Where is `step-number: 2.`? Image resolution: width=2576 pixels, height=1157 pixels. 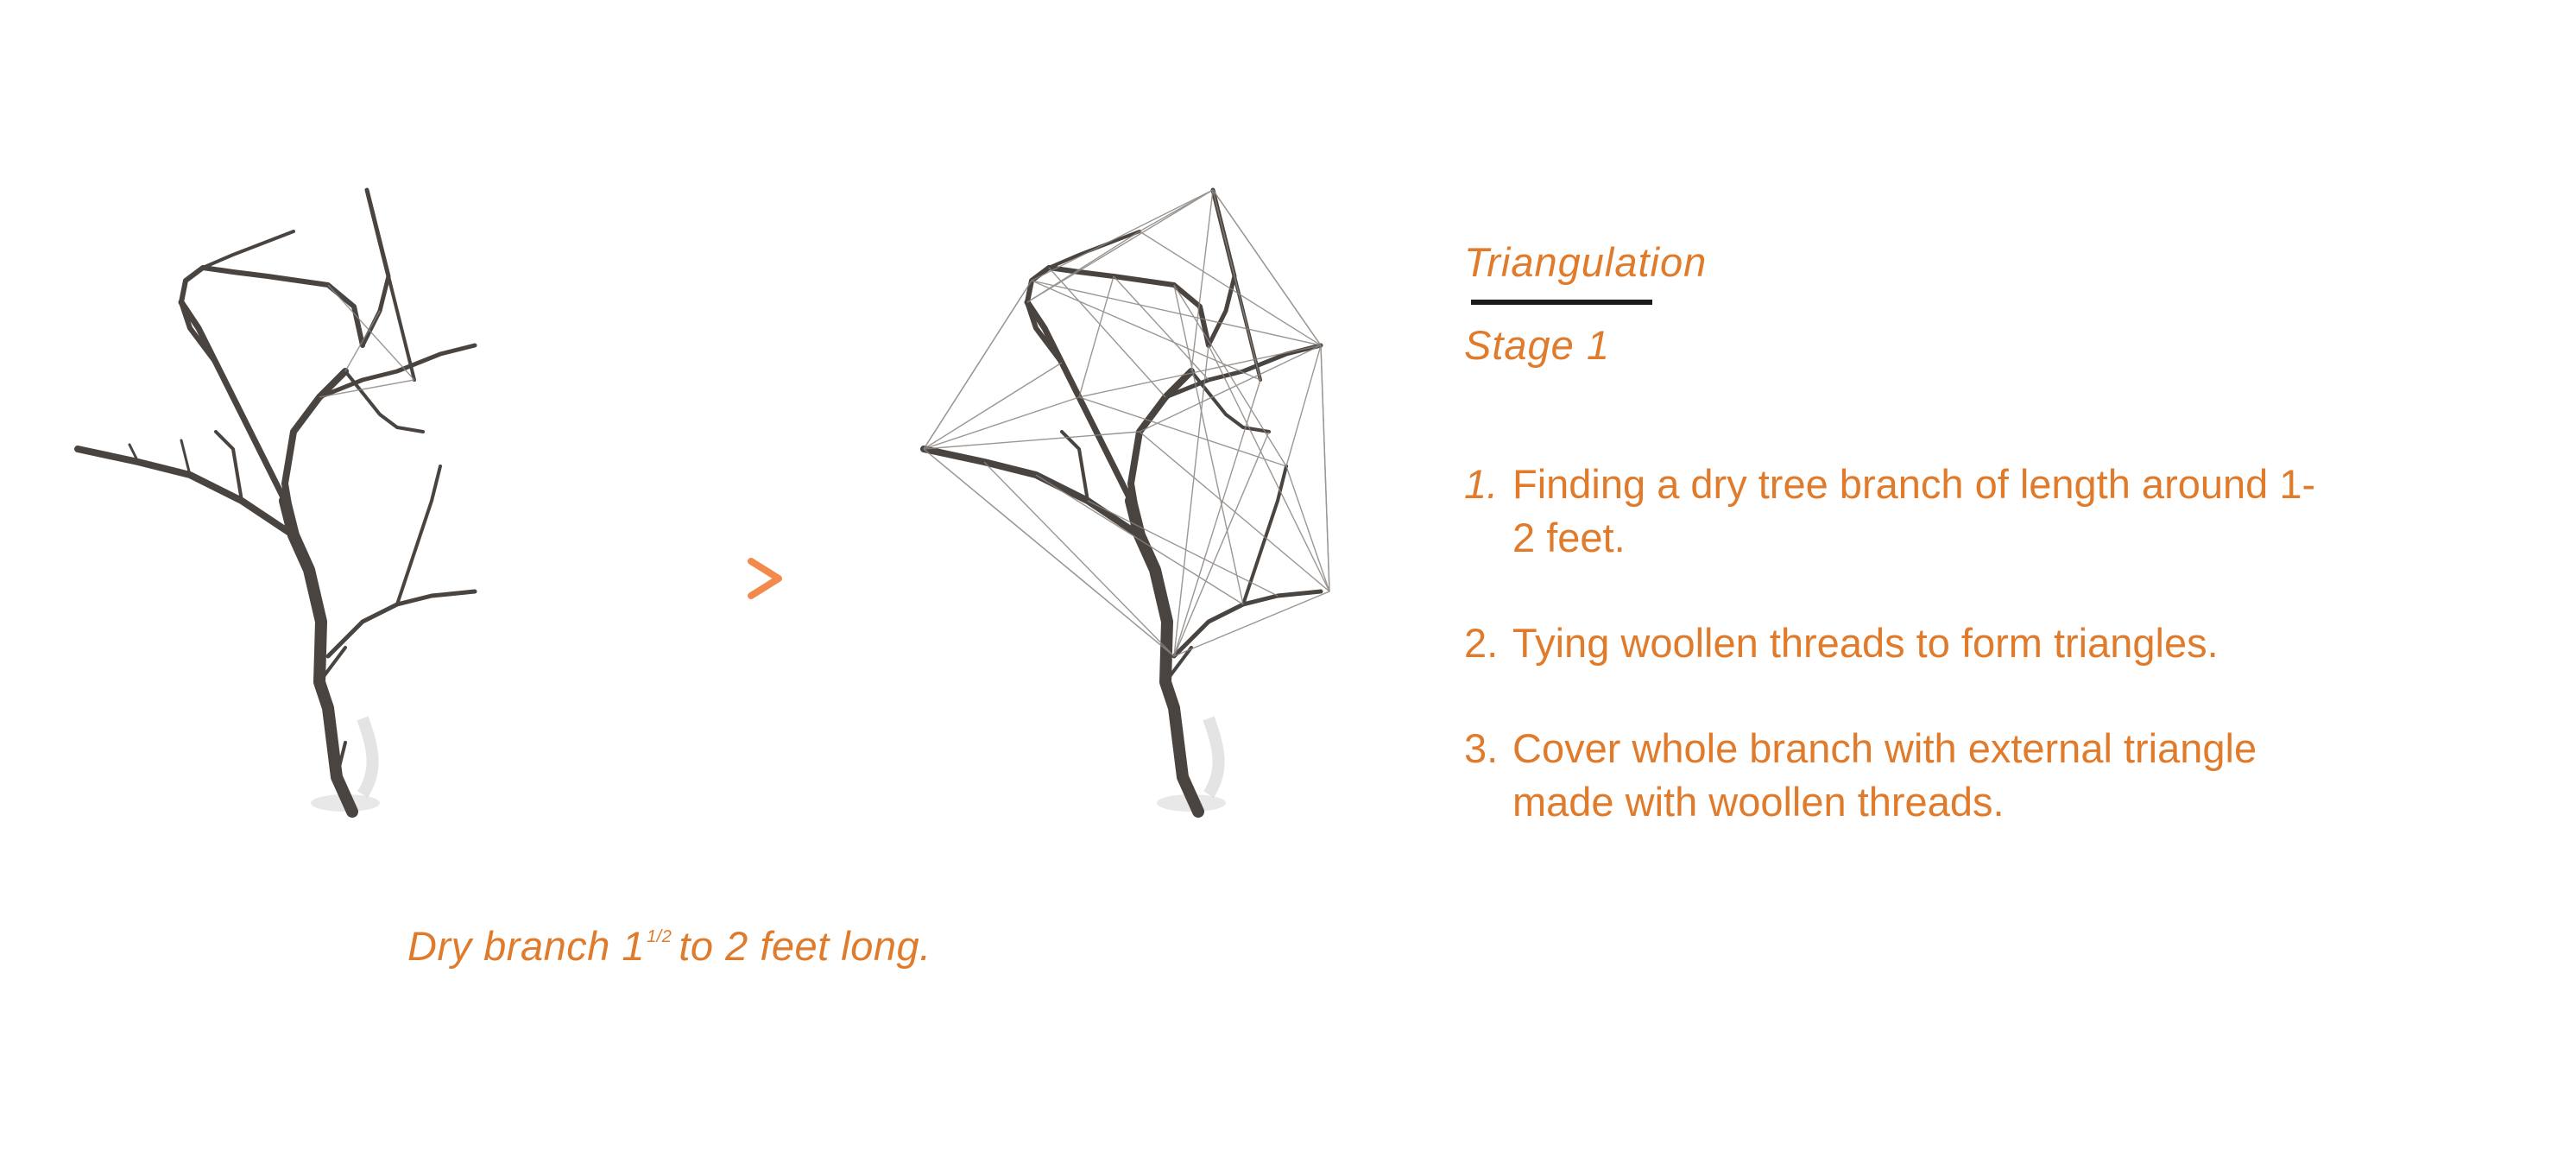
step-number: 2. is located at coordinates (1481, 643).